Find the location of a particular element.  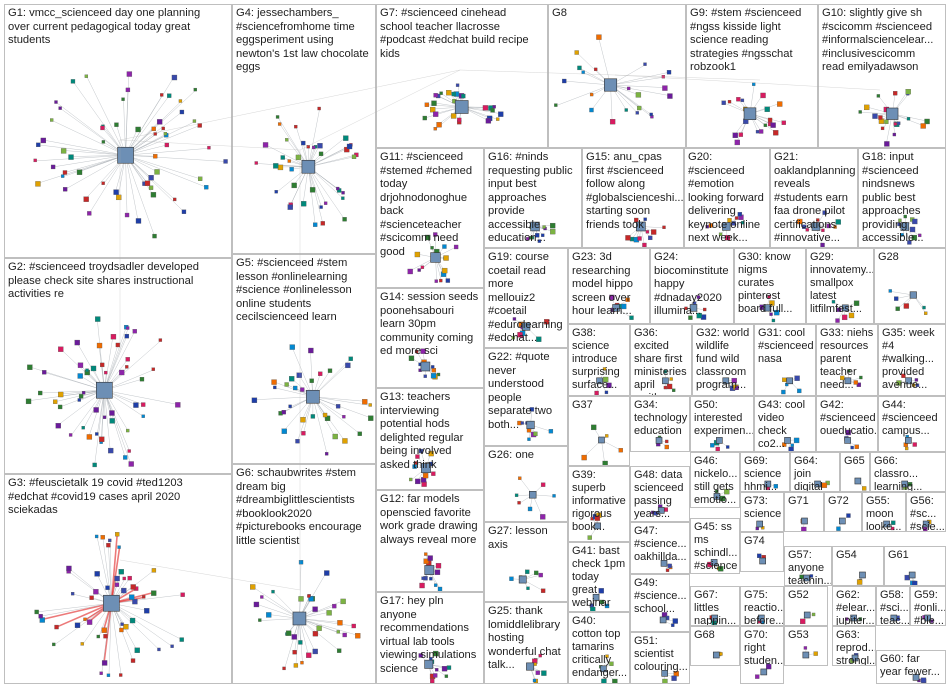

group-network-g32 is located at coordinates (730, 384).